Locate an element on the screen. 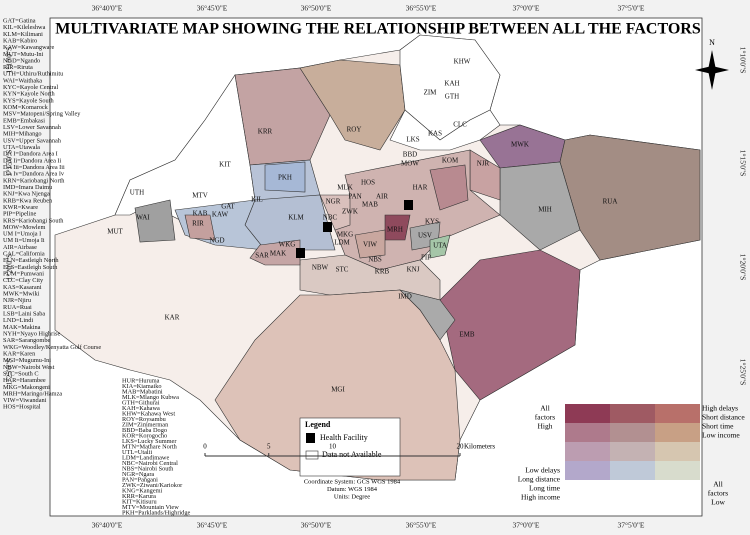 Image resolution: width=750 pixels, height=535 pixels. scale-label: 0 is located at coordinates (205, 447).